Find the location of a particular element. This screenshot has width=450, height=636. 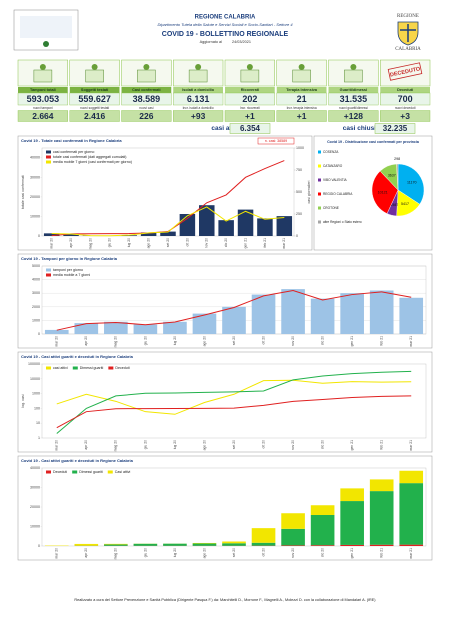

slice-label: 5417 is located at coordinates (405, 204).